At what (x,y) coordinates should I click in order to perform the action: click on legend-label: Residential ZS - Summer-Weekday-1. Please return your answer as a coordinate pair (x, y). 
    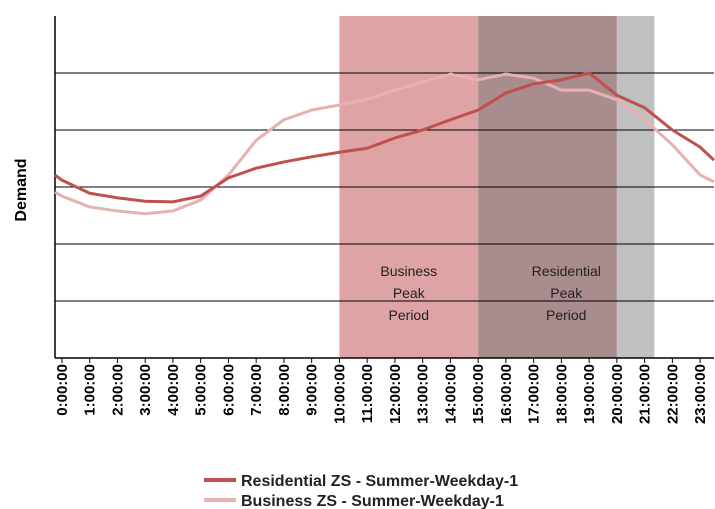
    Looking at the image, I should click on (379, 481).